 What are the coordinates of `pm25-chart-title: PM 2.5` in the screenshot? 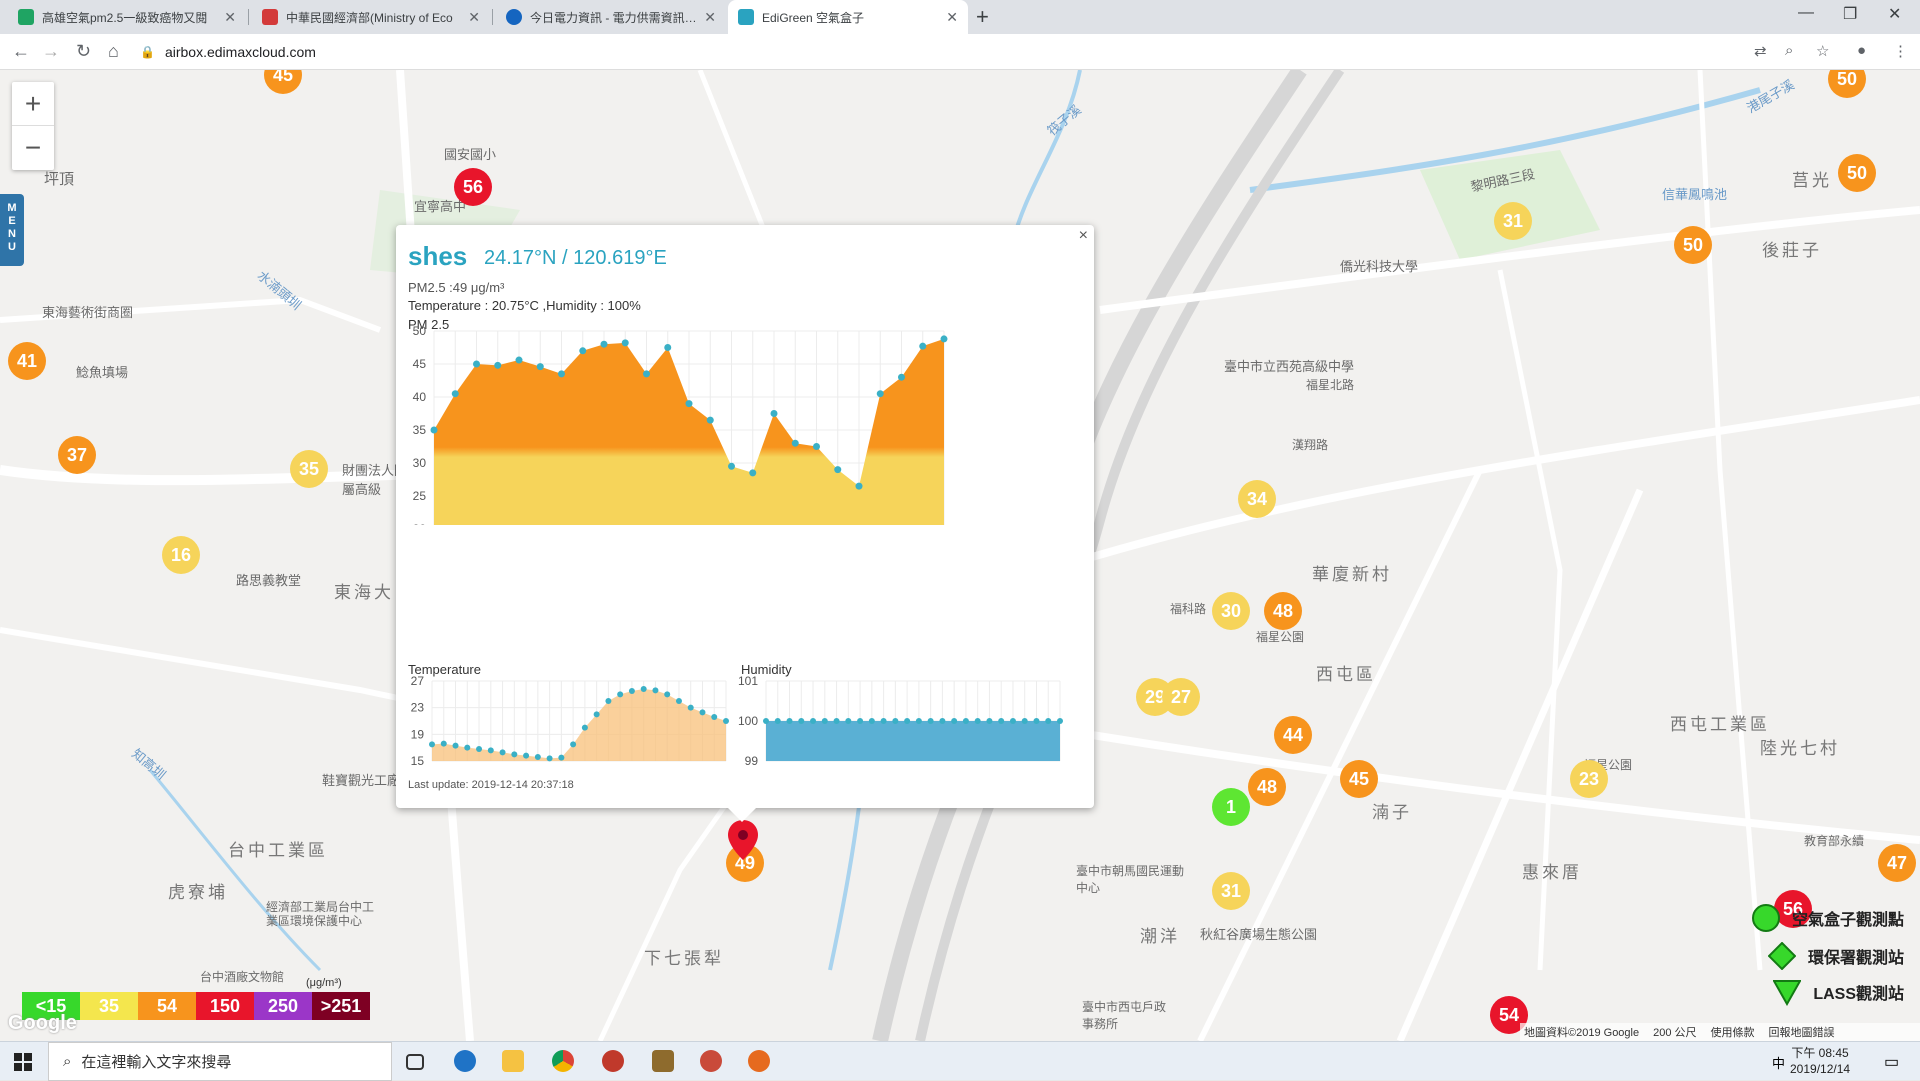 It's located at (429, 324).